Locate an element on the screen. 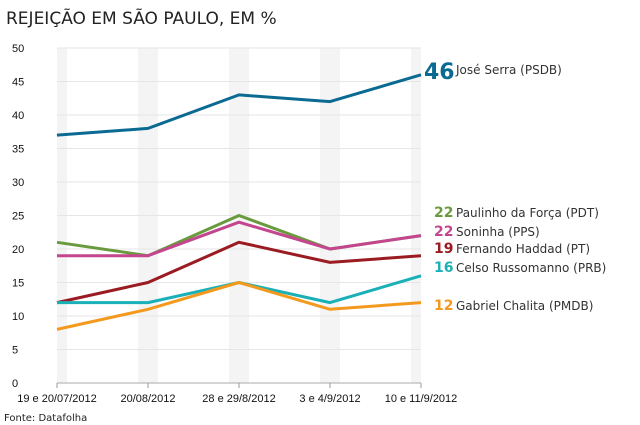 This screenshot has height=425, width=640. series-name: Celso Russomanno (PRB) is located at coordinates (531, 268).